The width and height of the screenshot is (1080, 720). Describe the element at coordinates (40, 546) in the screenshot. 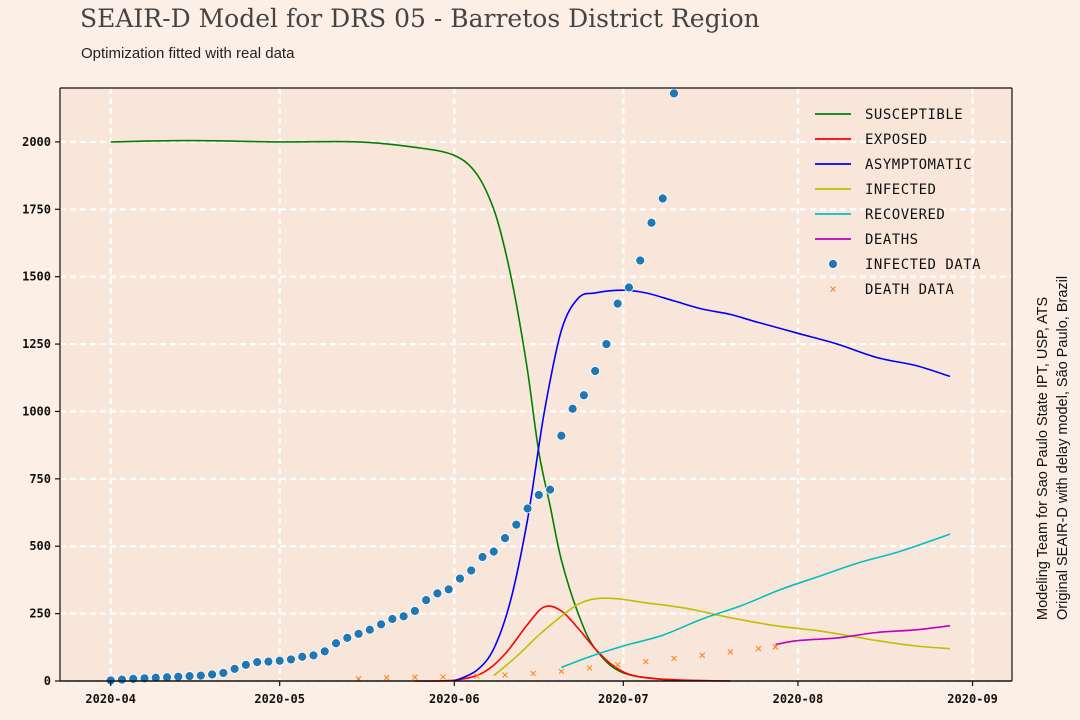

I see `y-tick-label: 500` at that location.